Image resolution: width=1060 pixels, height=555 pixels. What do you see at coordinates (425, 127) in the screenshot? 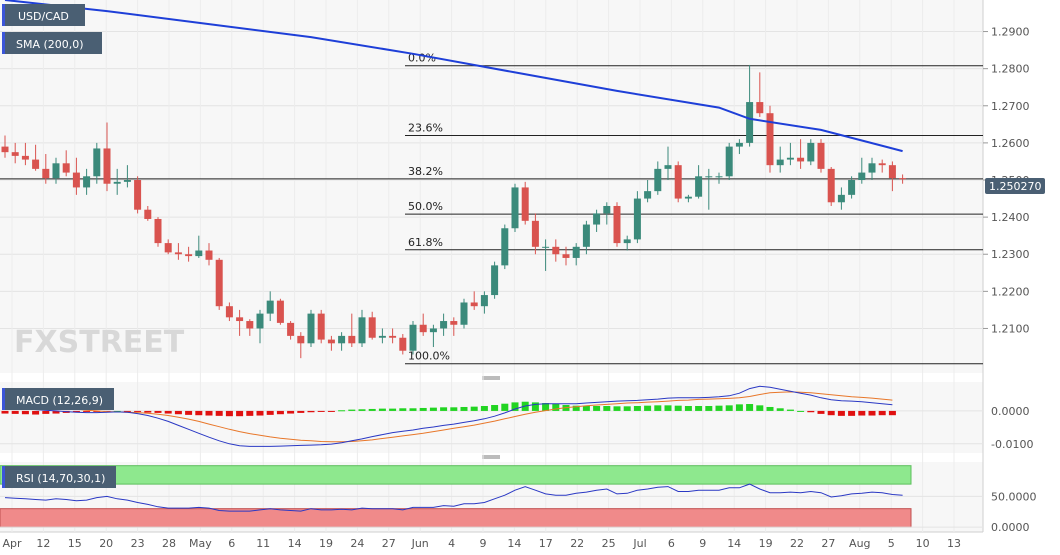
I see `fib-level-label: 23.6%` at bounding box center [425, 127].